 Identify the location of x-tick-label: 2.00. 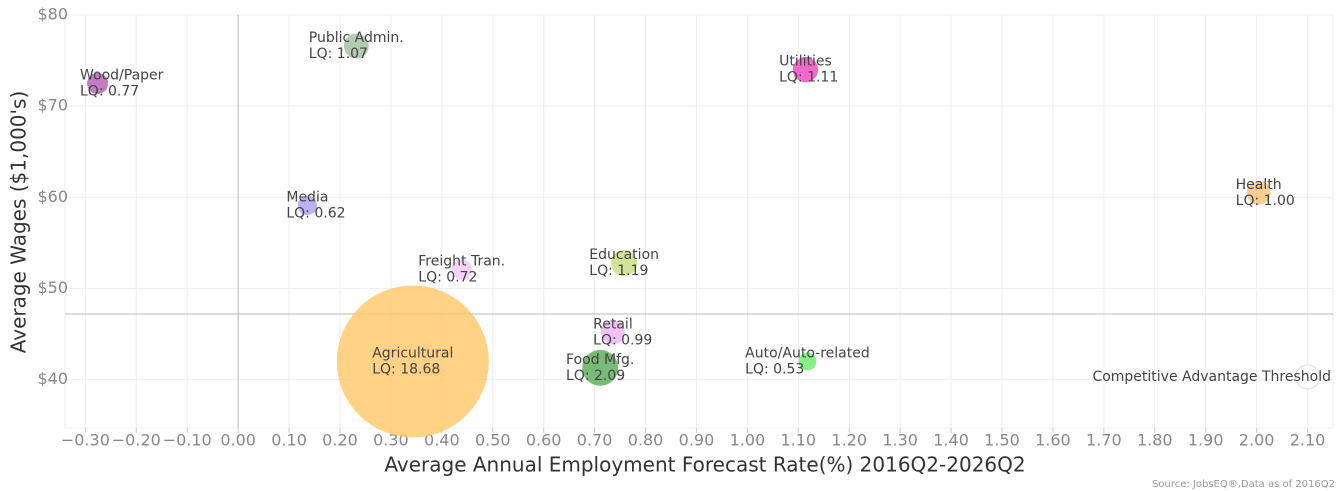
(1257, 440).